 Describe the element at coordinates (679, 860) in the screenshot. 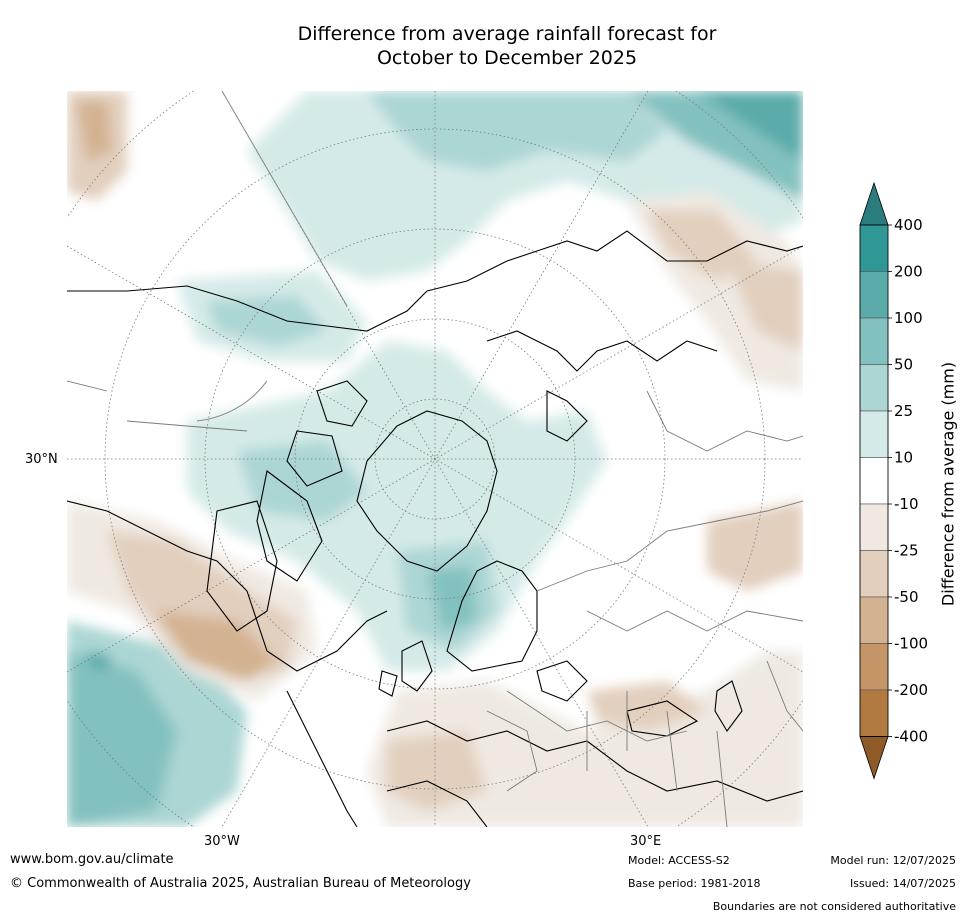

I see `model-text: Model: ACCESS-S2` at that location.